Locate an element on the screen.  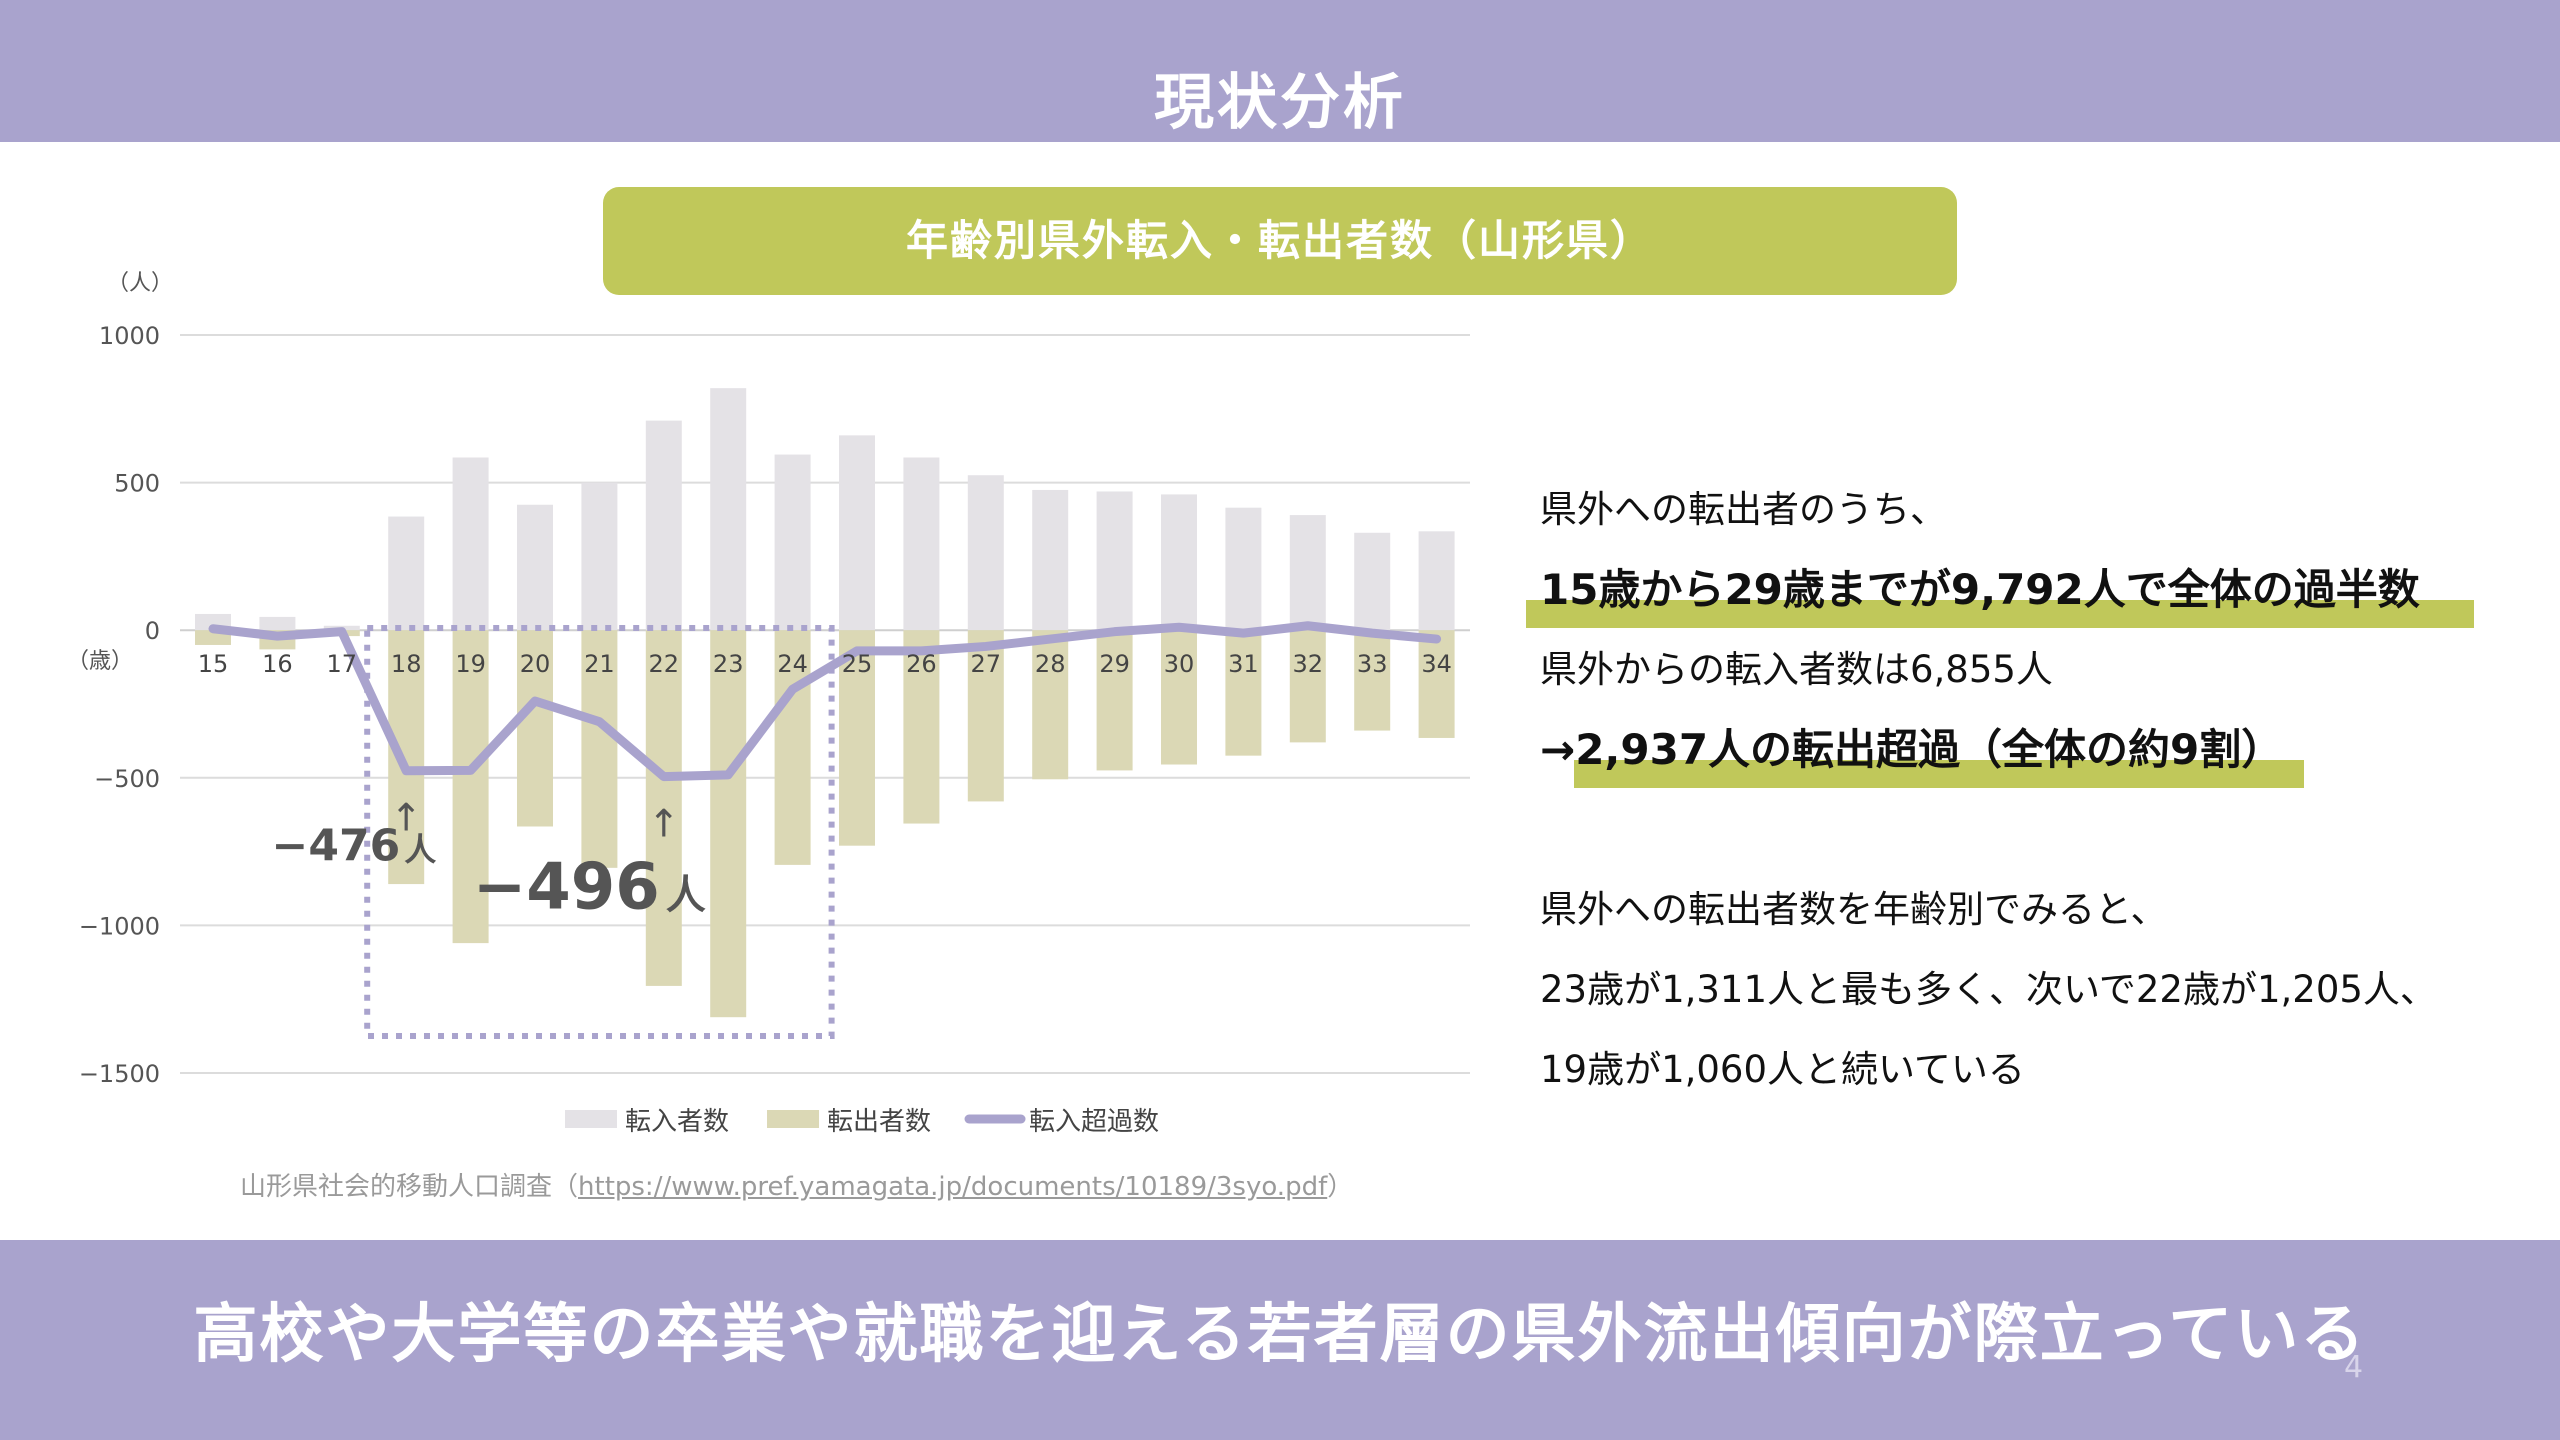
x-tick-label: 28 is located at coordinates (1050, 664).